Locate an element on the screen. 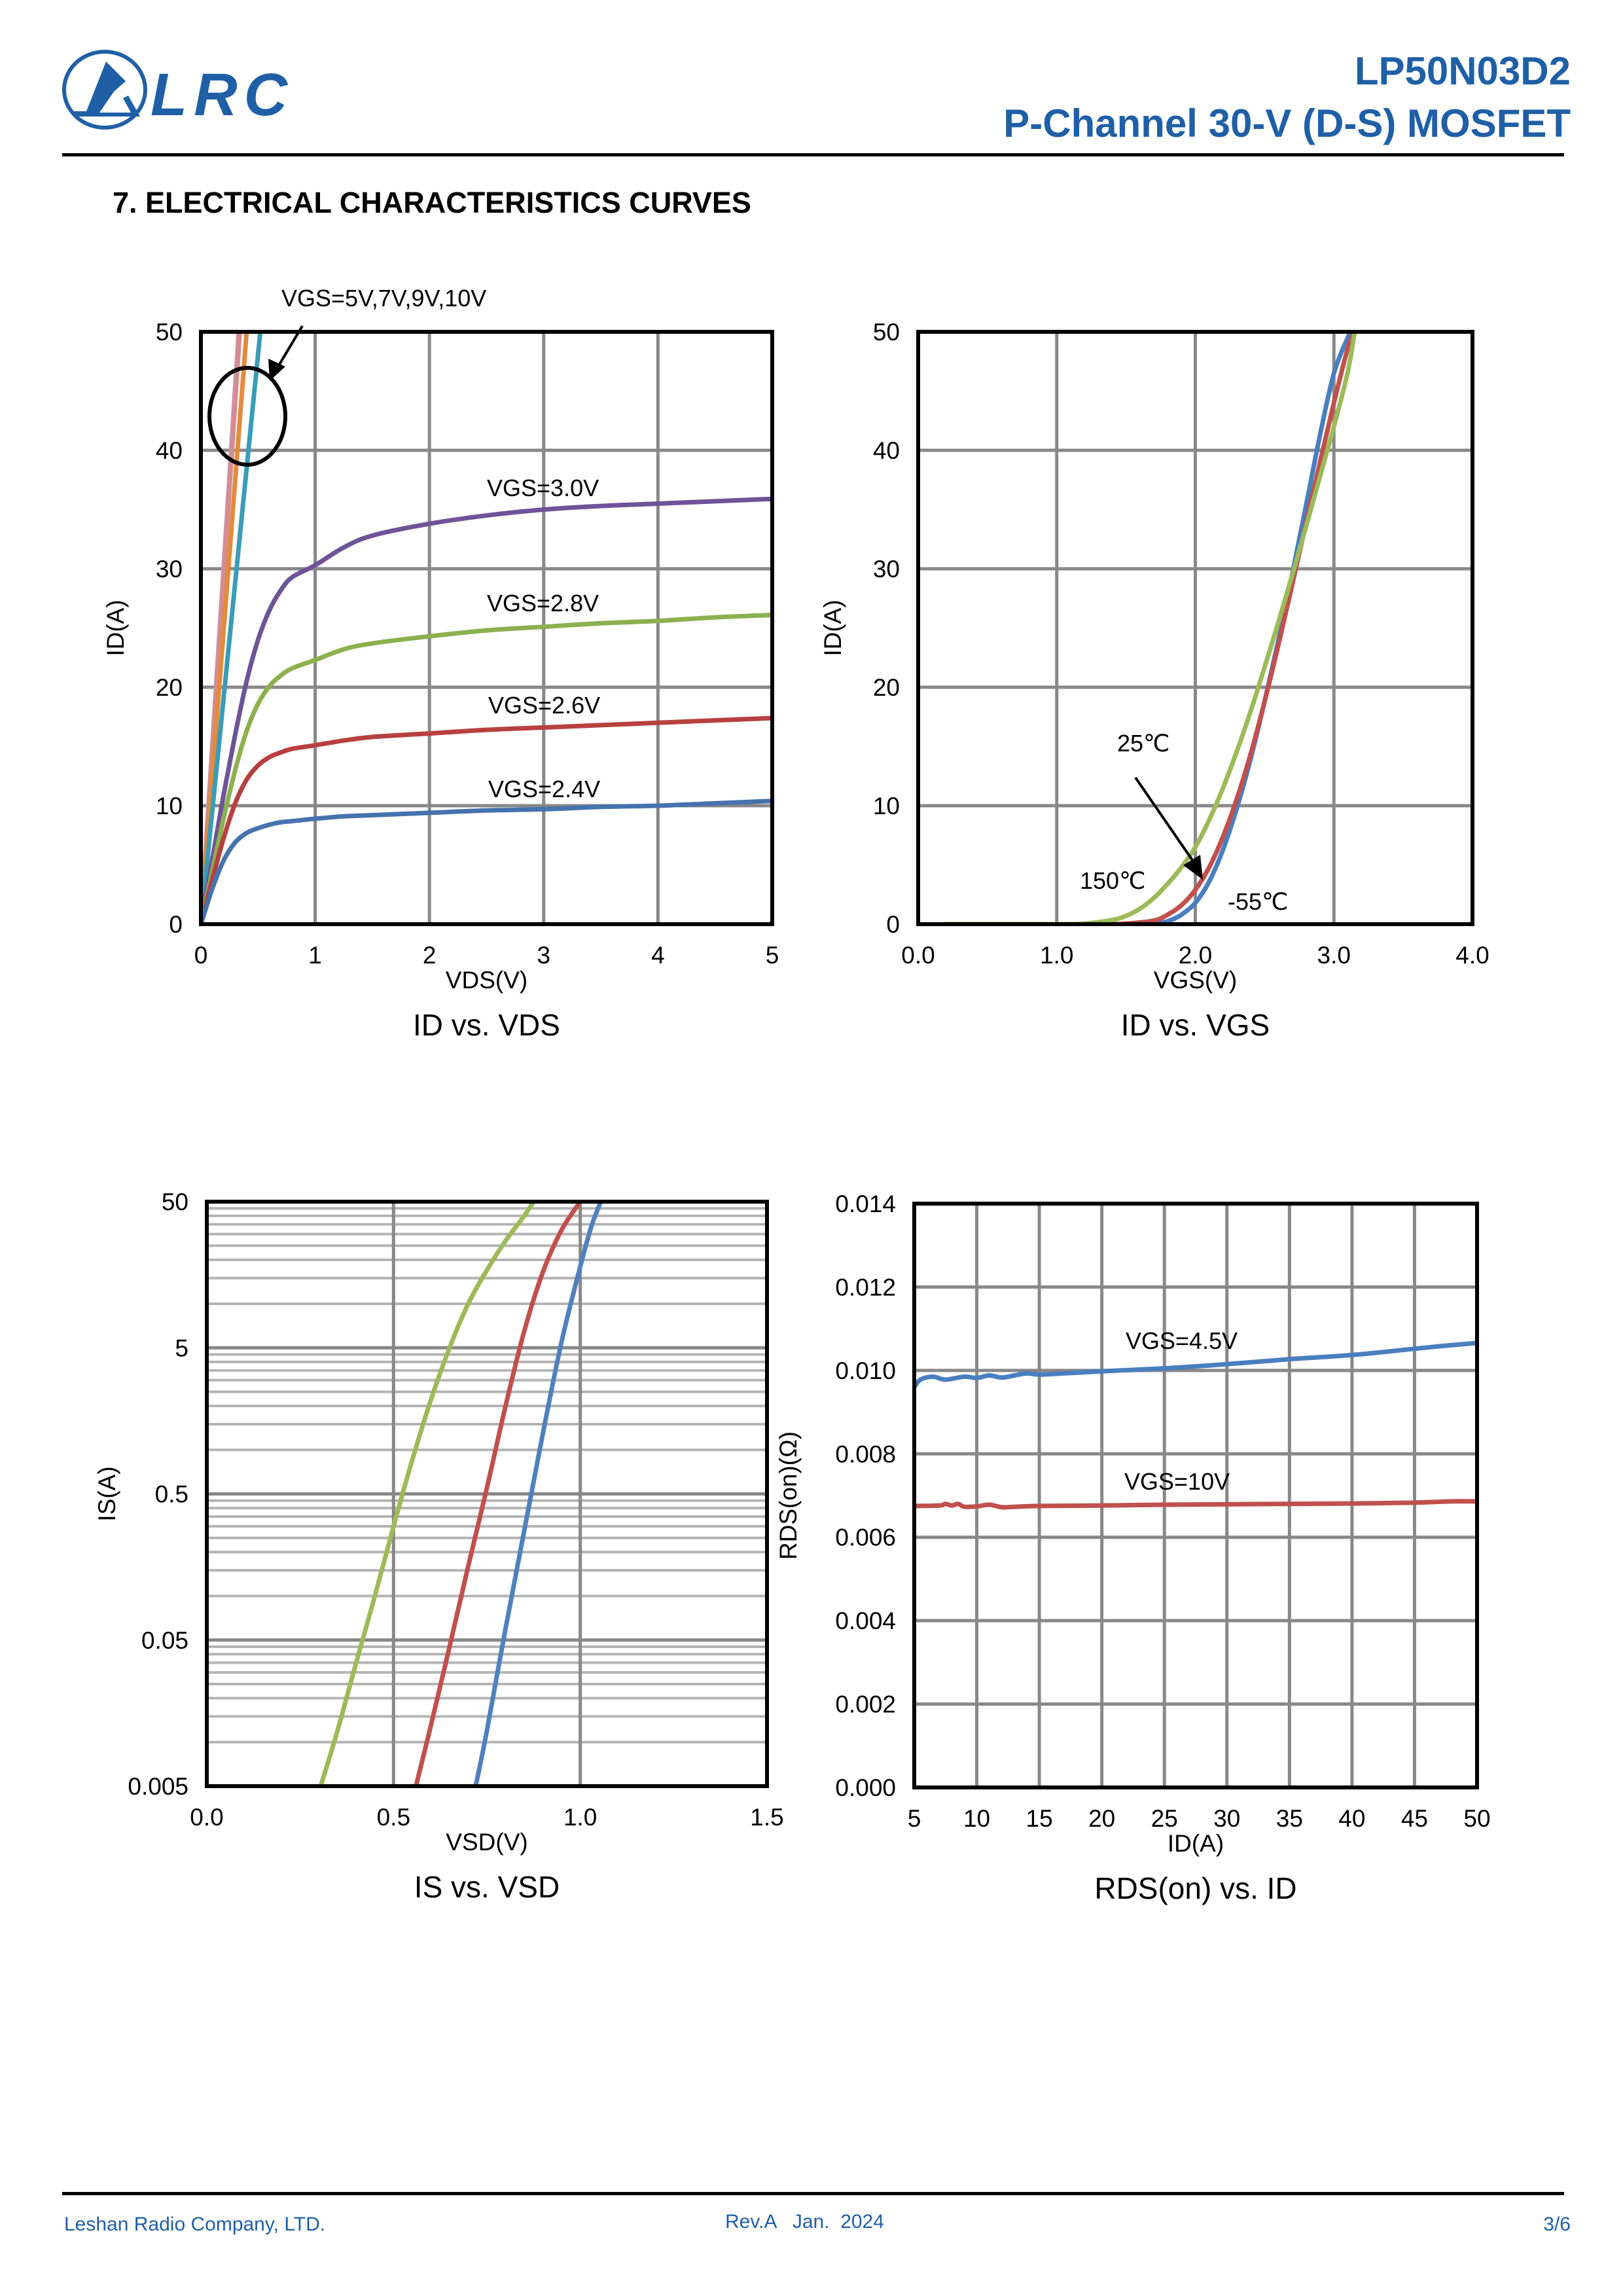 This screenshot has width=1623, height=2296. curve-label: 150℃ is located at coordinates (1113, 880).